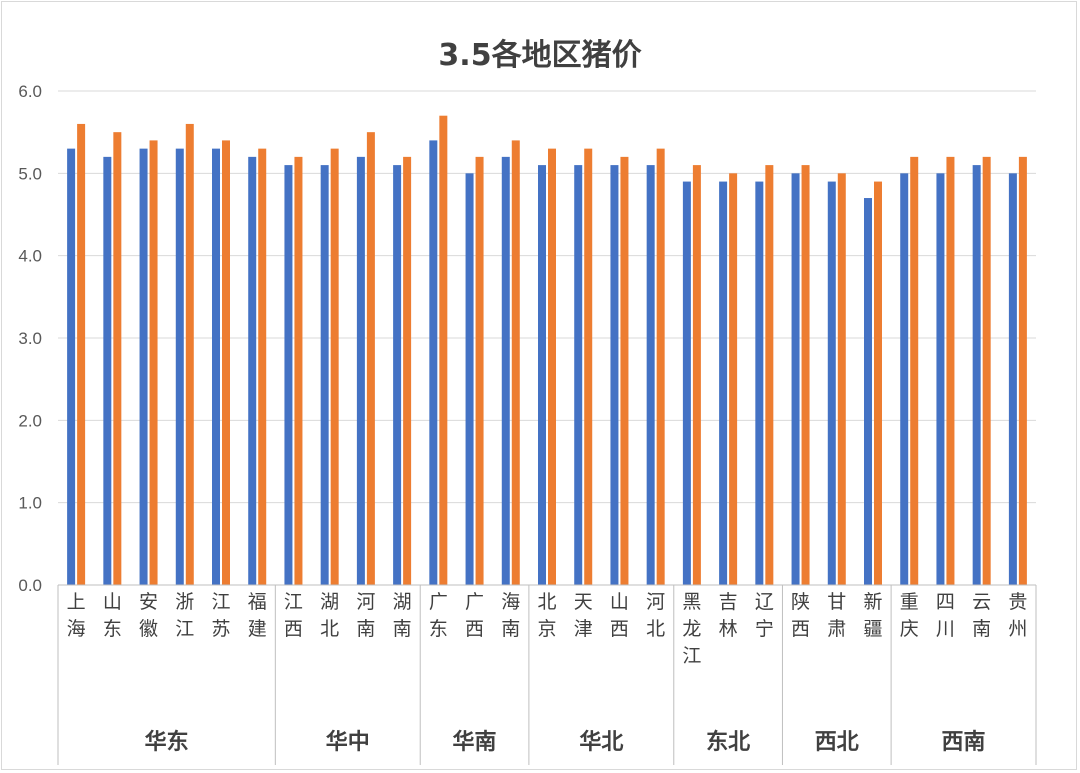 The width and height of the screenshot is (1080, 773). What do you see at coordinates (365, 615) in the screenshot?
I see `x-category-label: 河南` at bounding box center [365, 615].